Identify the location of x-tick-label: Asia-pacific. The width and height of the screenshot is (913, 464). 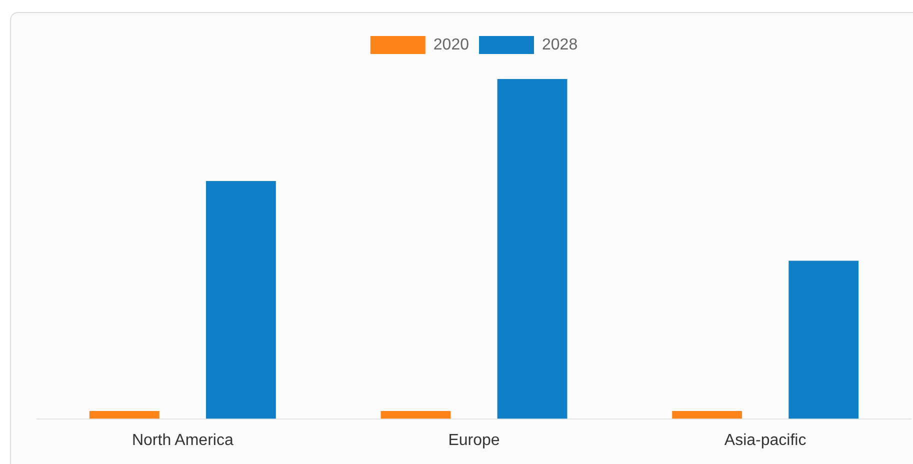
(765, 440).